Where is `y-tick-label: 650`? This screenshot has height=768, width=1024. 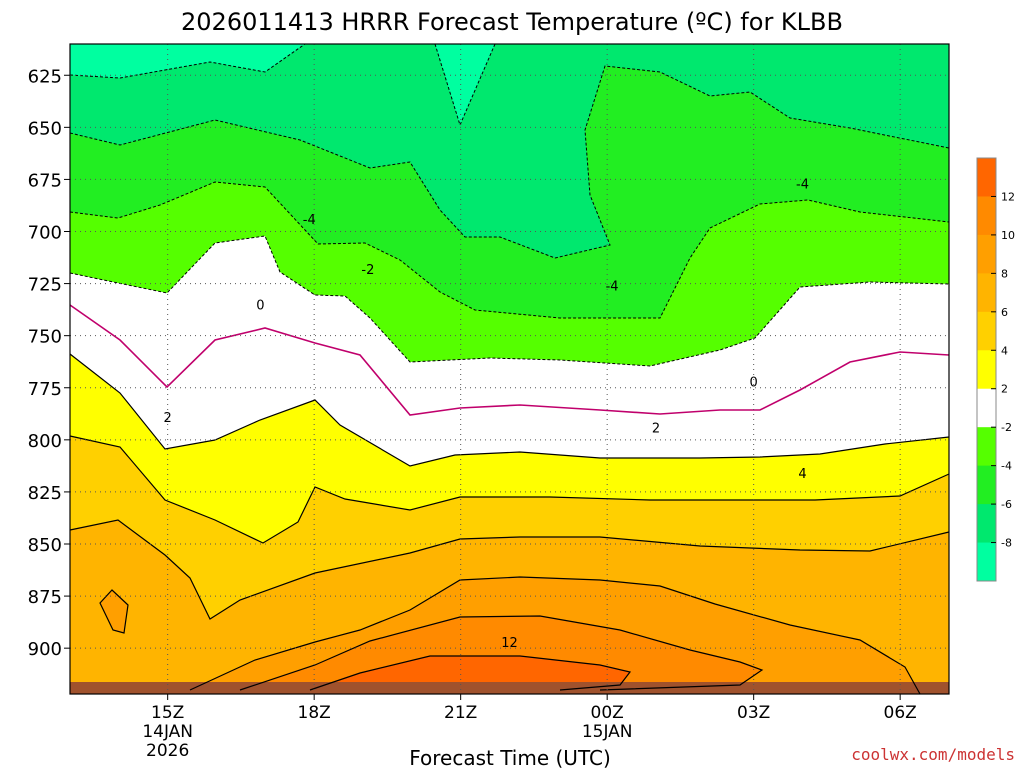 y-tick-label: 650 is located at coordinates (45, 128).